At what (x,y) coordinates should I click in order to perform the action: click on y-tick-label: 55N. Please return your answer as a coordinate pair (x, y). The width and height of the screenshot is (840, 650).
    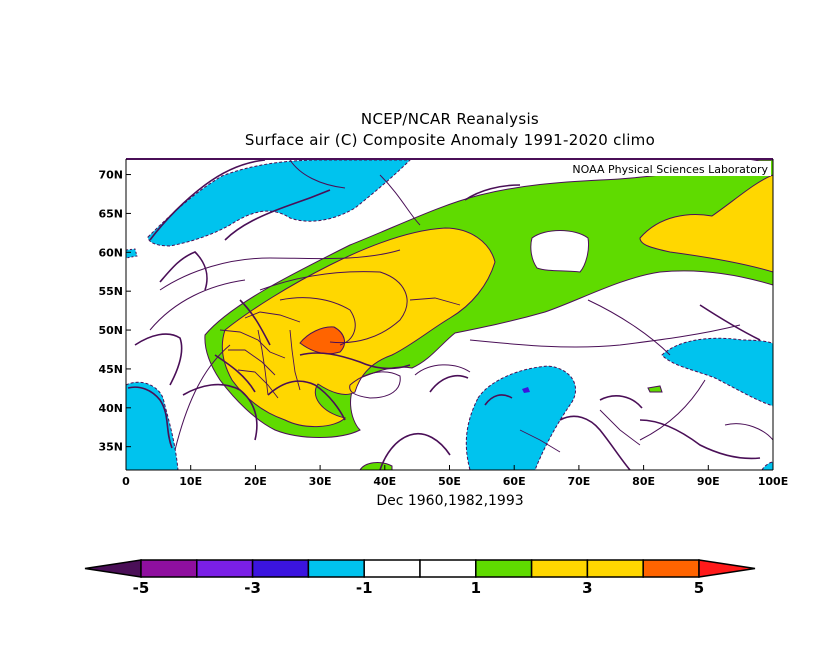
    Looking at the image, I should click on (110, 291).